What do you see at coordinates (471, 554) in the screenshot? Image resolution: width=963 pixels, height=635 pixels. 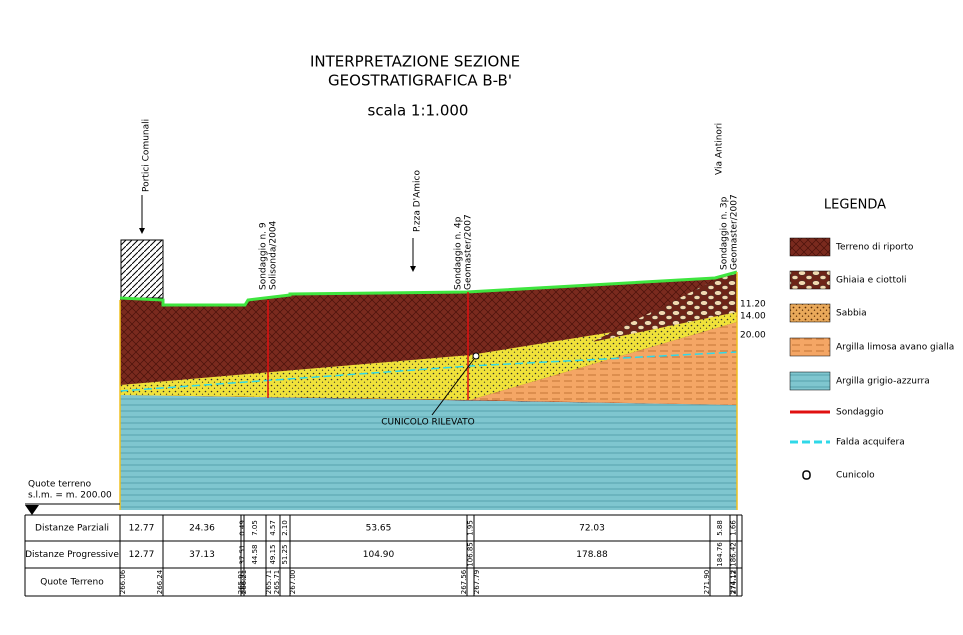 I see `table-cell: 106.85` at bounding box center [471, 554].